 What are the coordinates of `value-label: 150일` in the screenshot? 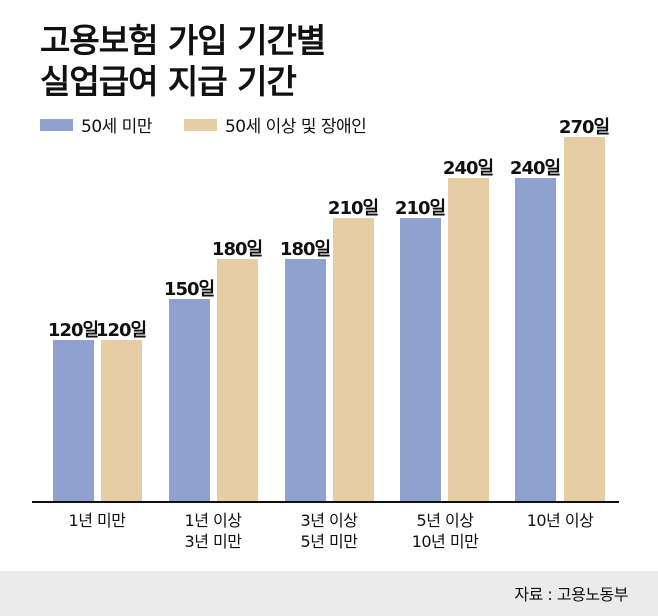 It's located at (189, 289).